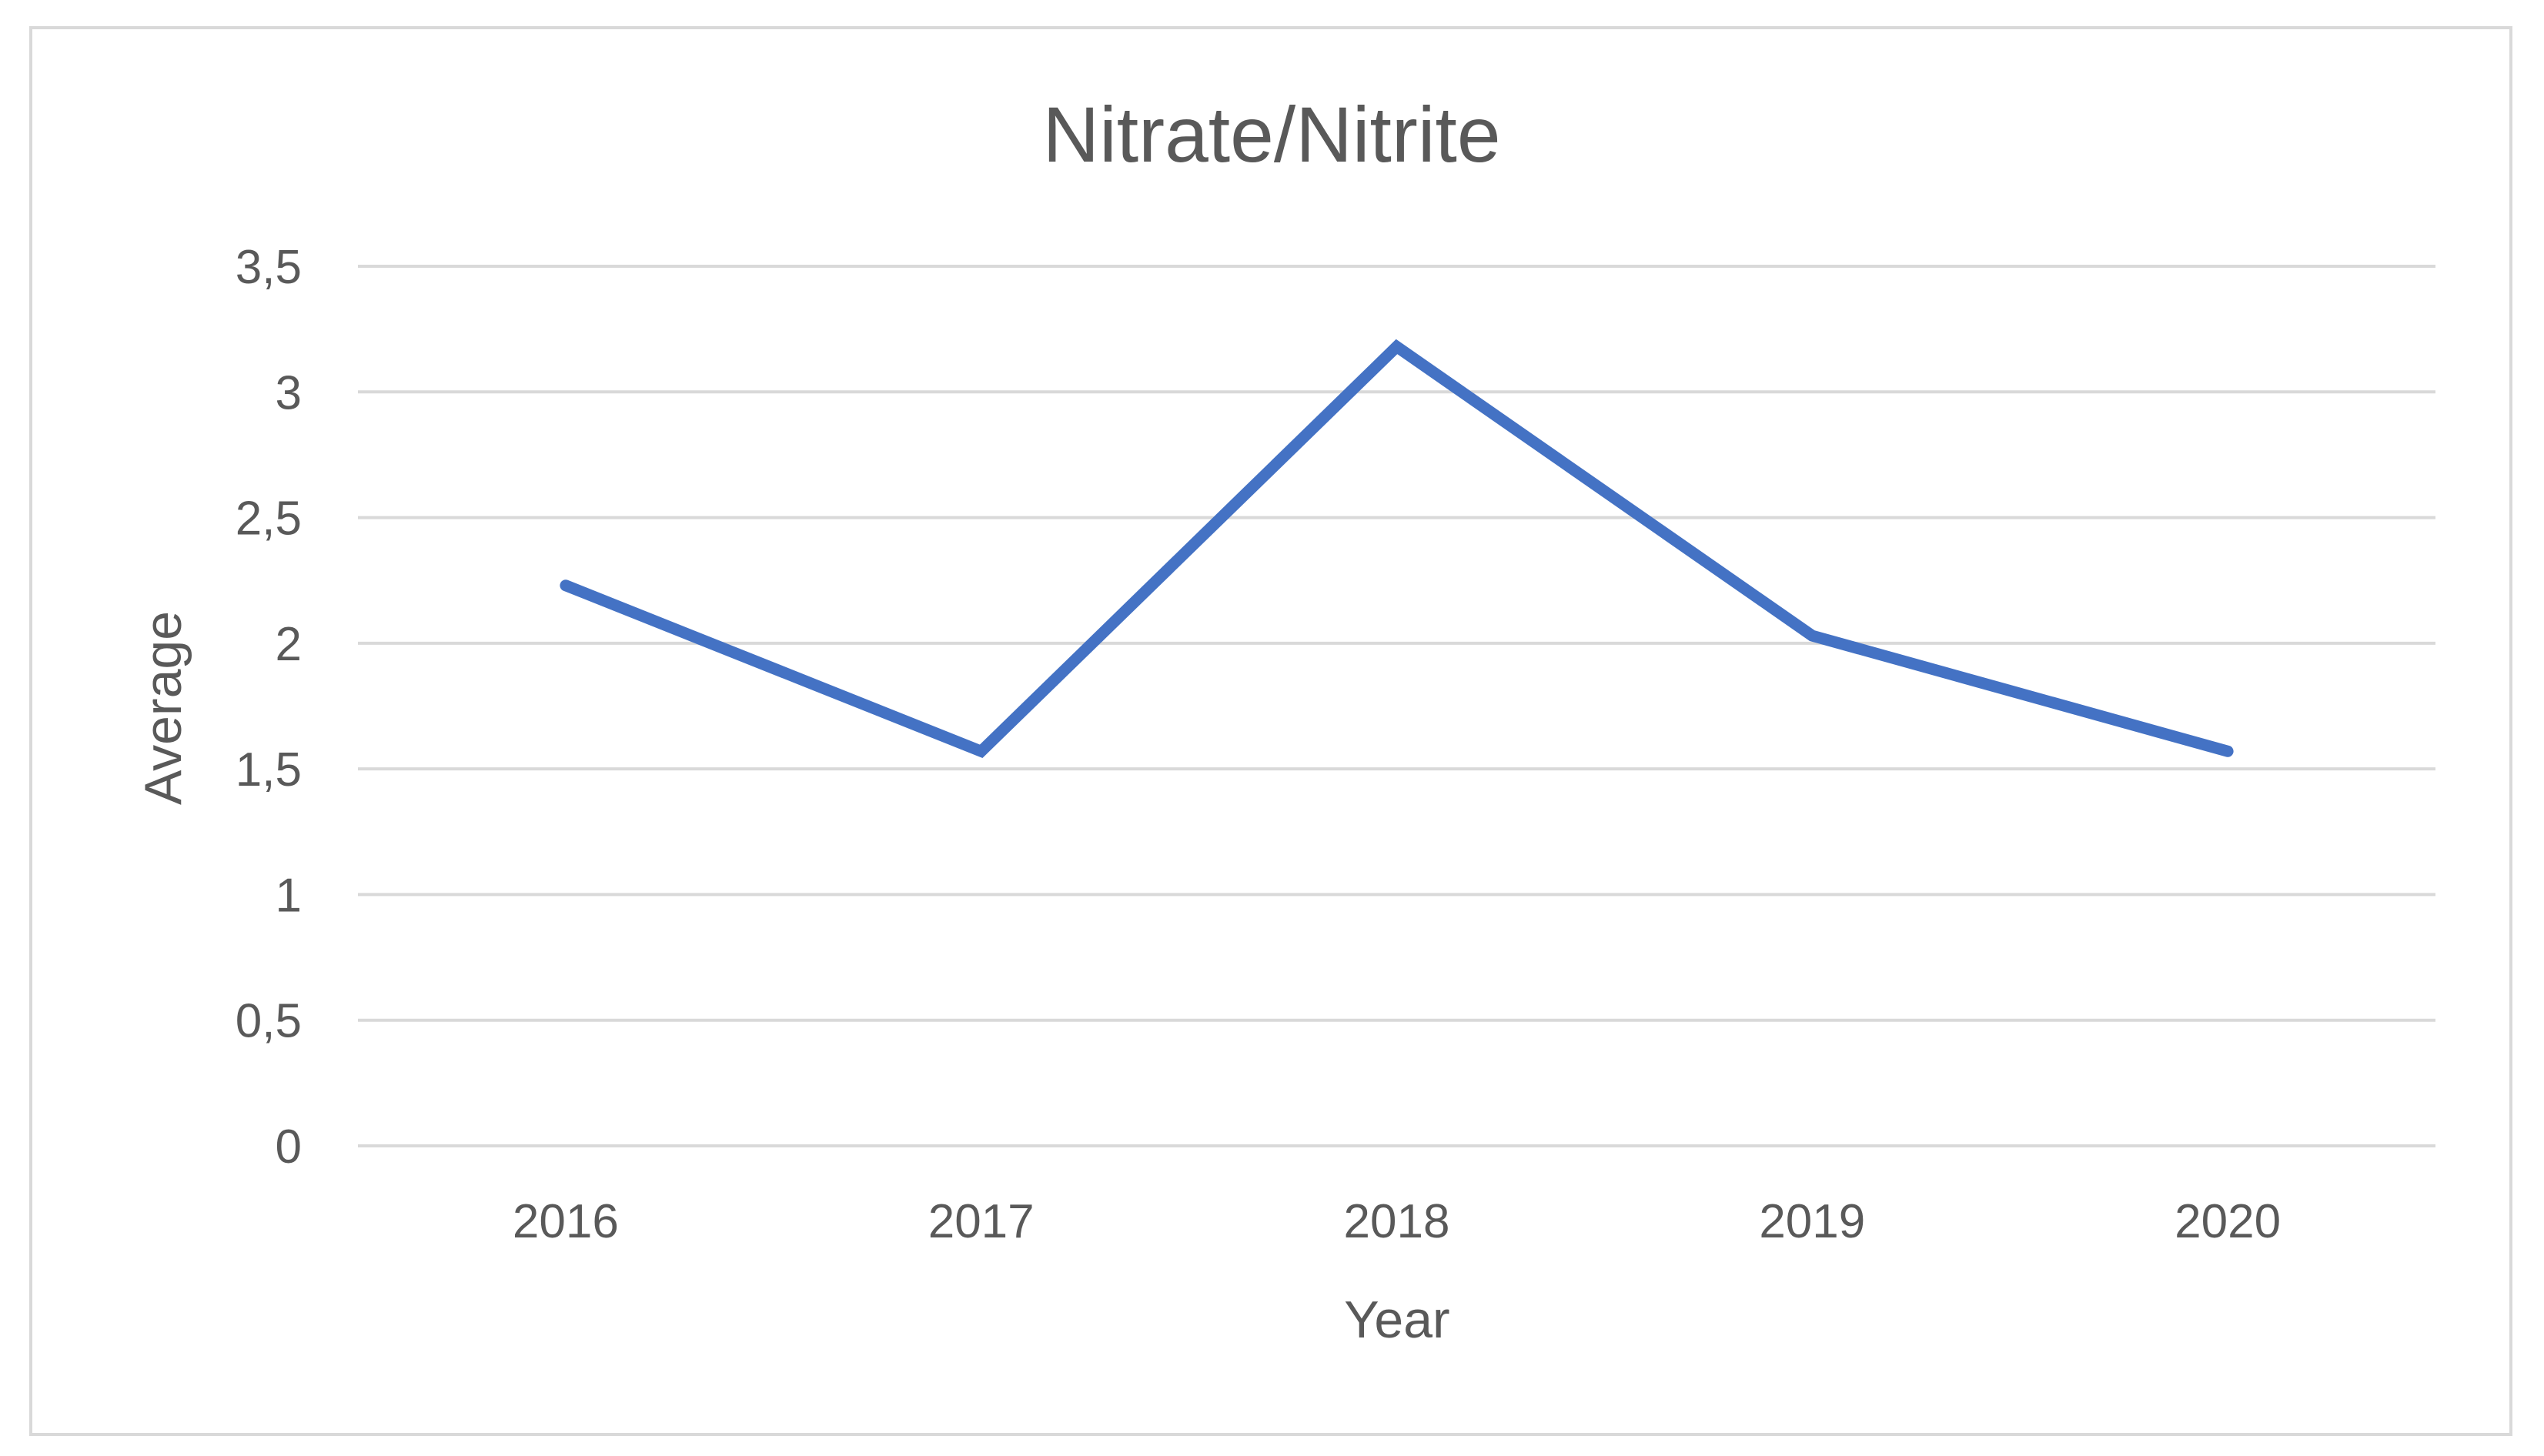 This screenshot has height=1456, width=2544. I want to click on y-tick-label: 0, so click(289, 1147).